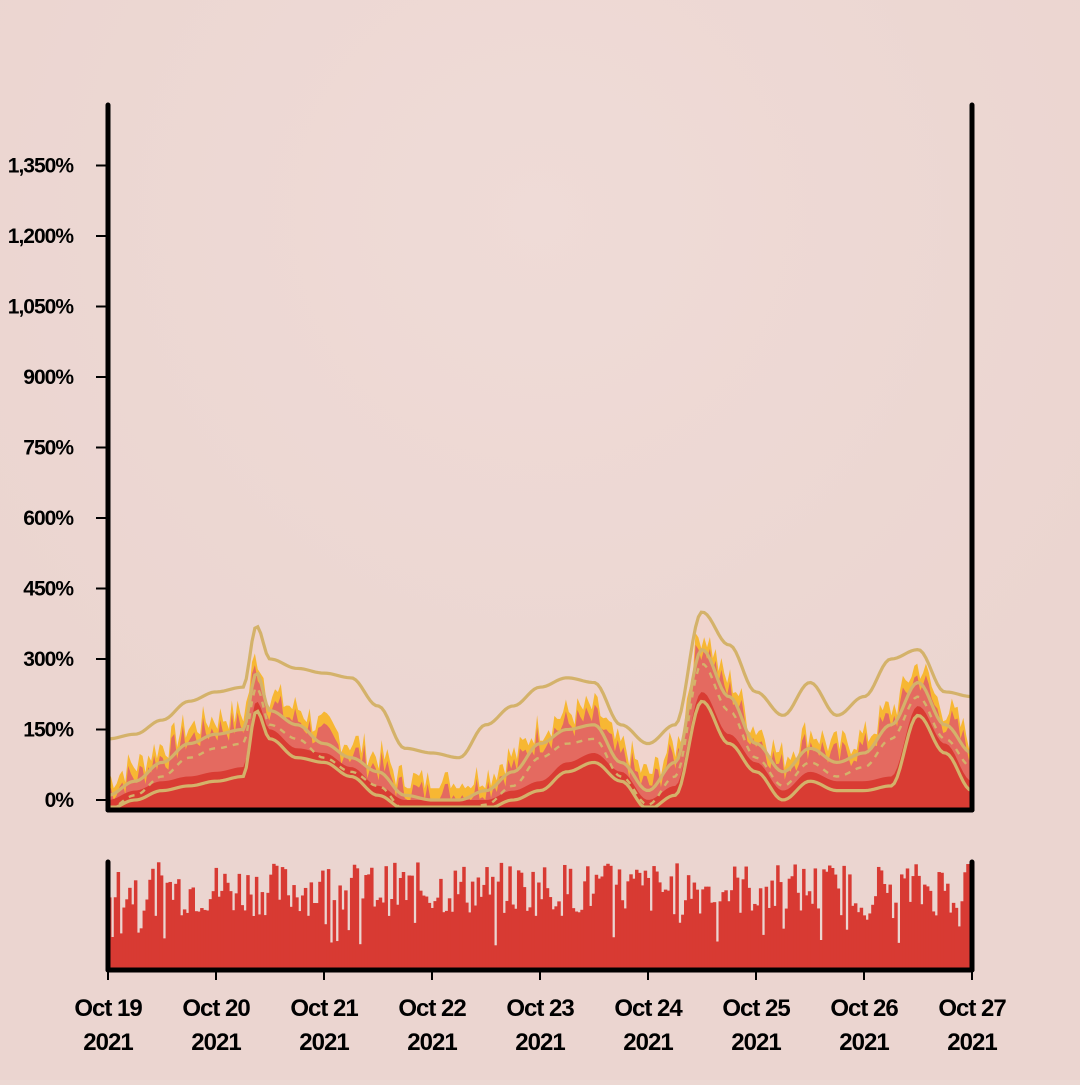 This screenshot has width=1080, height=1085. What do you see at coordinates (60, 800) in the screenshot?
I see `y-tick-label: 0%` at bounding box center [60, 800].